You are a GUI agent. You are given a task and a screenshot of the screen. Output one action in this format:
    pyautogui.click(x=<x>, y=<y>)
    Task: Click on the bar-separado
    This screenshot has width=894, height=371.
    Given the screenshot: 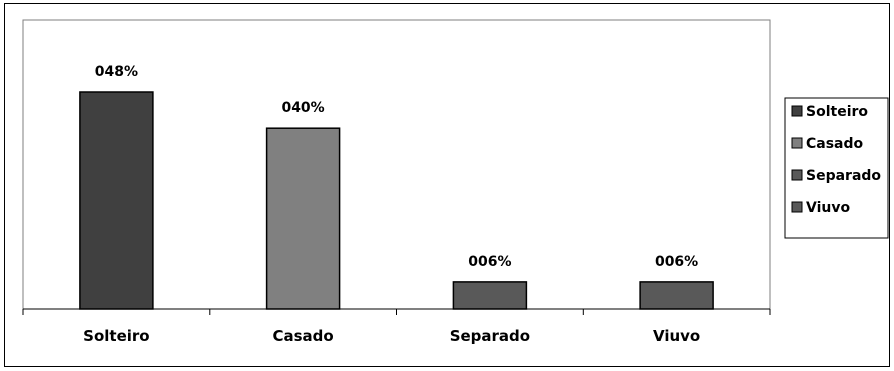 What is the action you would take?
    pyautogui.click(x=490, y=295)
    